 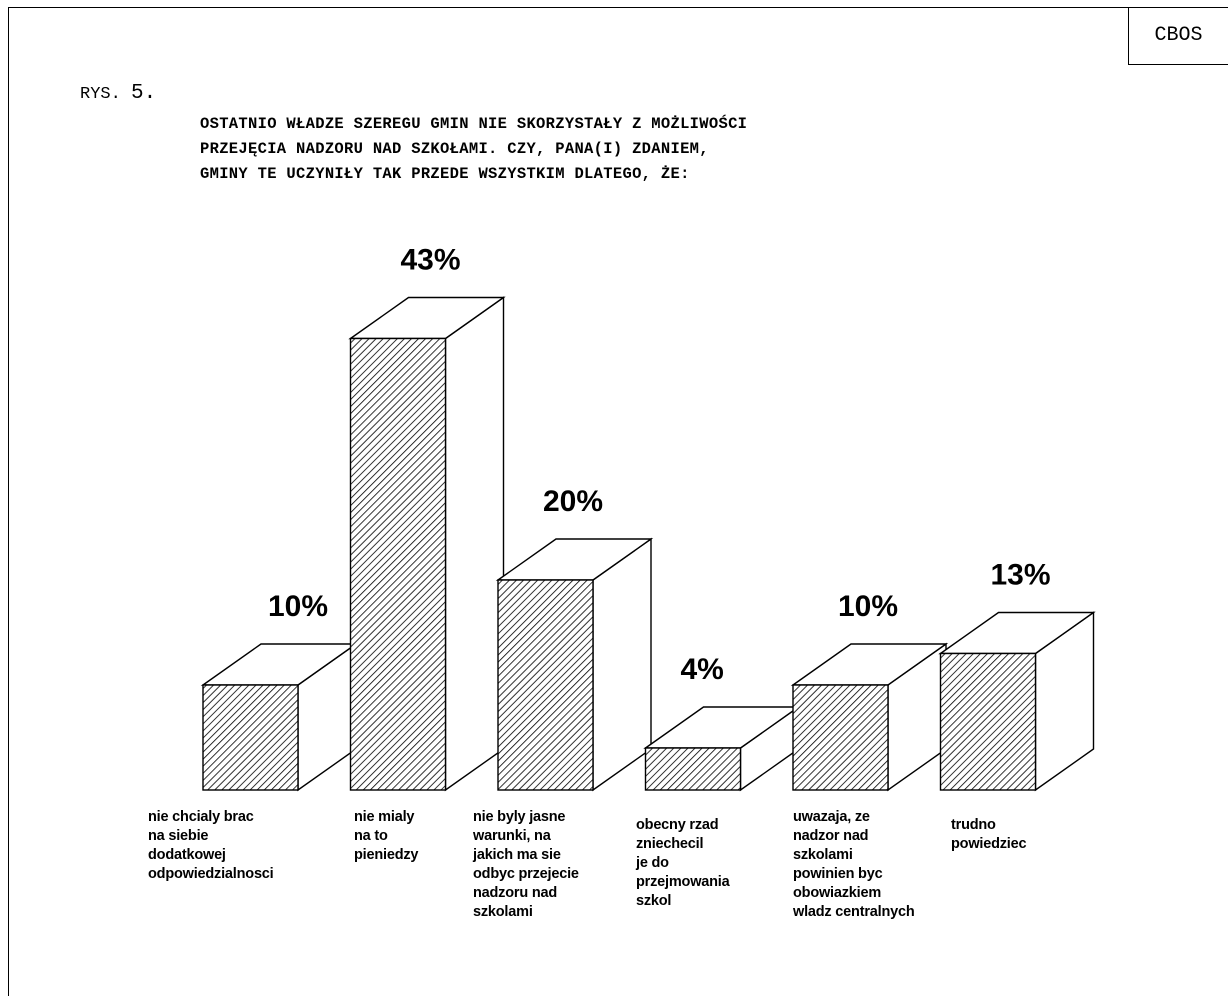 I want to click on figure-number: 5., so click(x=144, y=93).